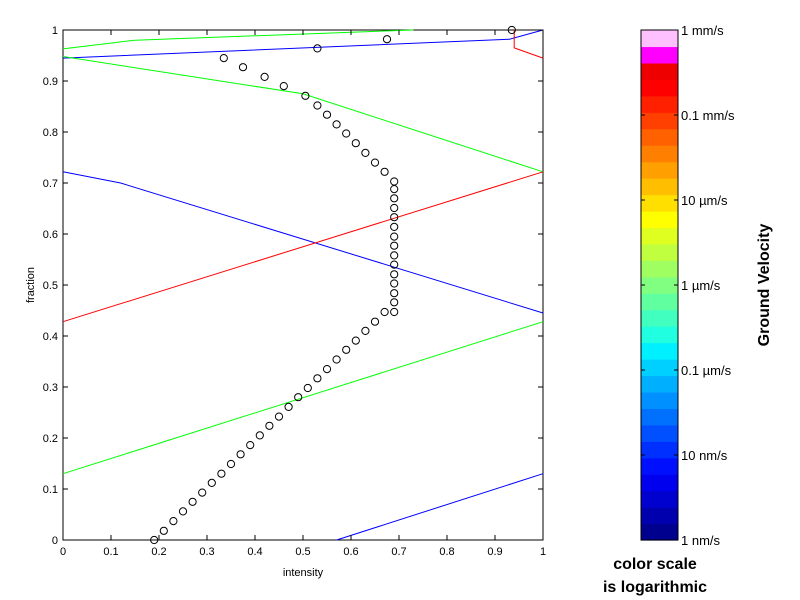 The height and width of the screenshot is (600, 800). I want to click on colorbar-label: 1 mm/s, so click(702, 30).